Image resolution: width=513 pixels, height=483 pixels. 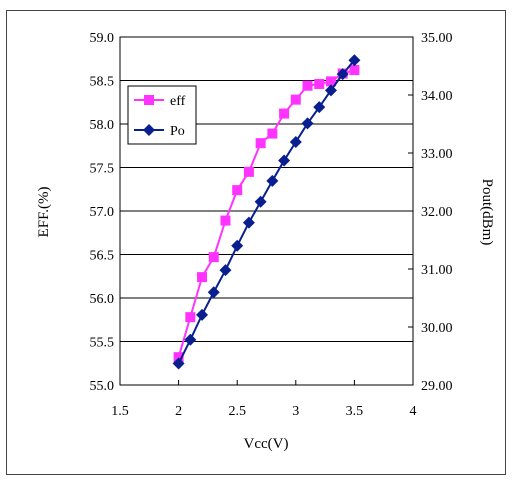 I want to click on legend-marker-eff, so click(x=149, y=100).